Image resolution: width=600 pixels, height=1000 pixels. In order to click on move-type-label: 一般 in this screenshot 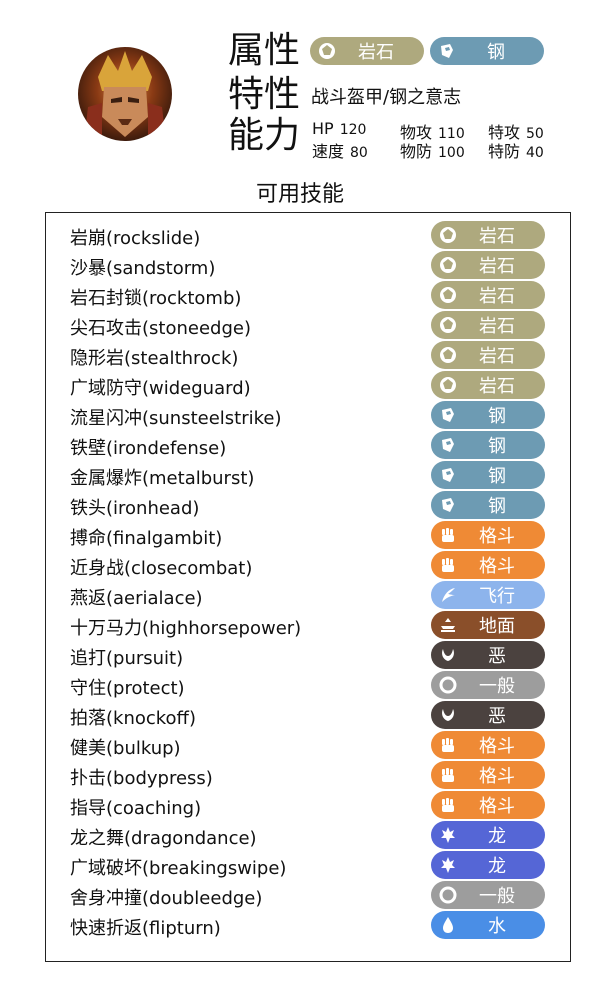, I will do `click(497, 686)`.